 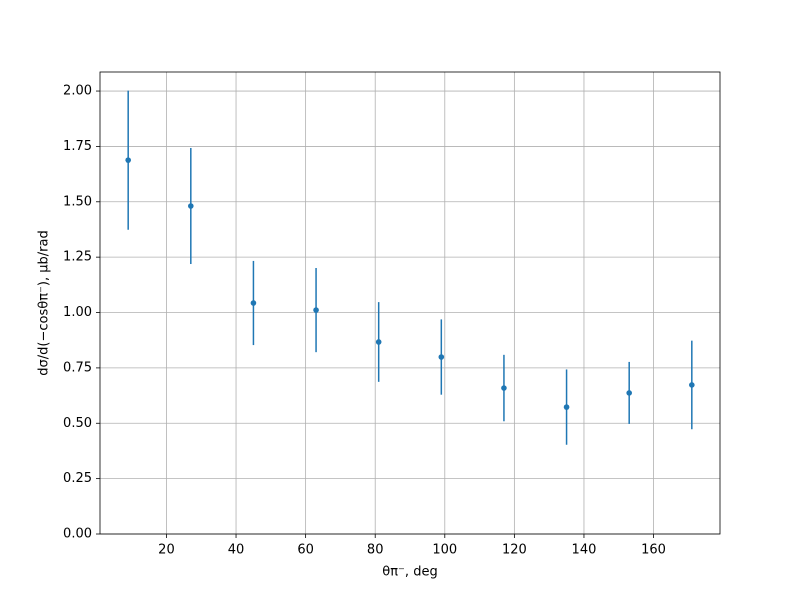 I want to click on y-tick-label: 0.00, so click(x=77, y=534).